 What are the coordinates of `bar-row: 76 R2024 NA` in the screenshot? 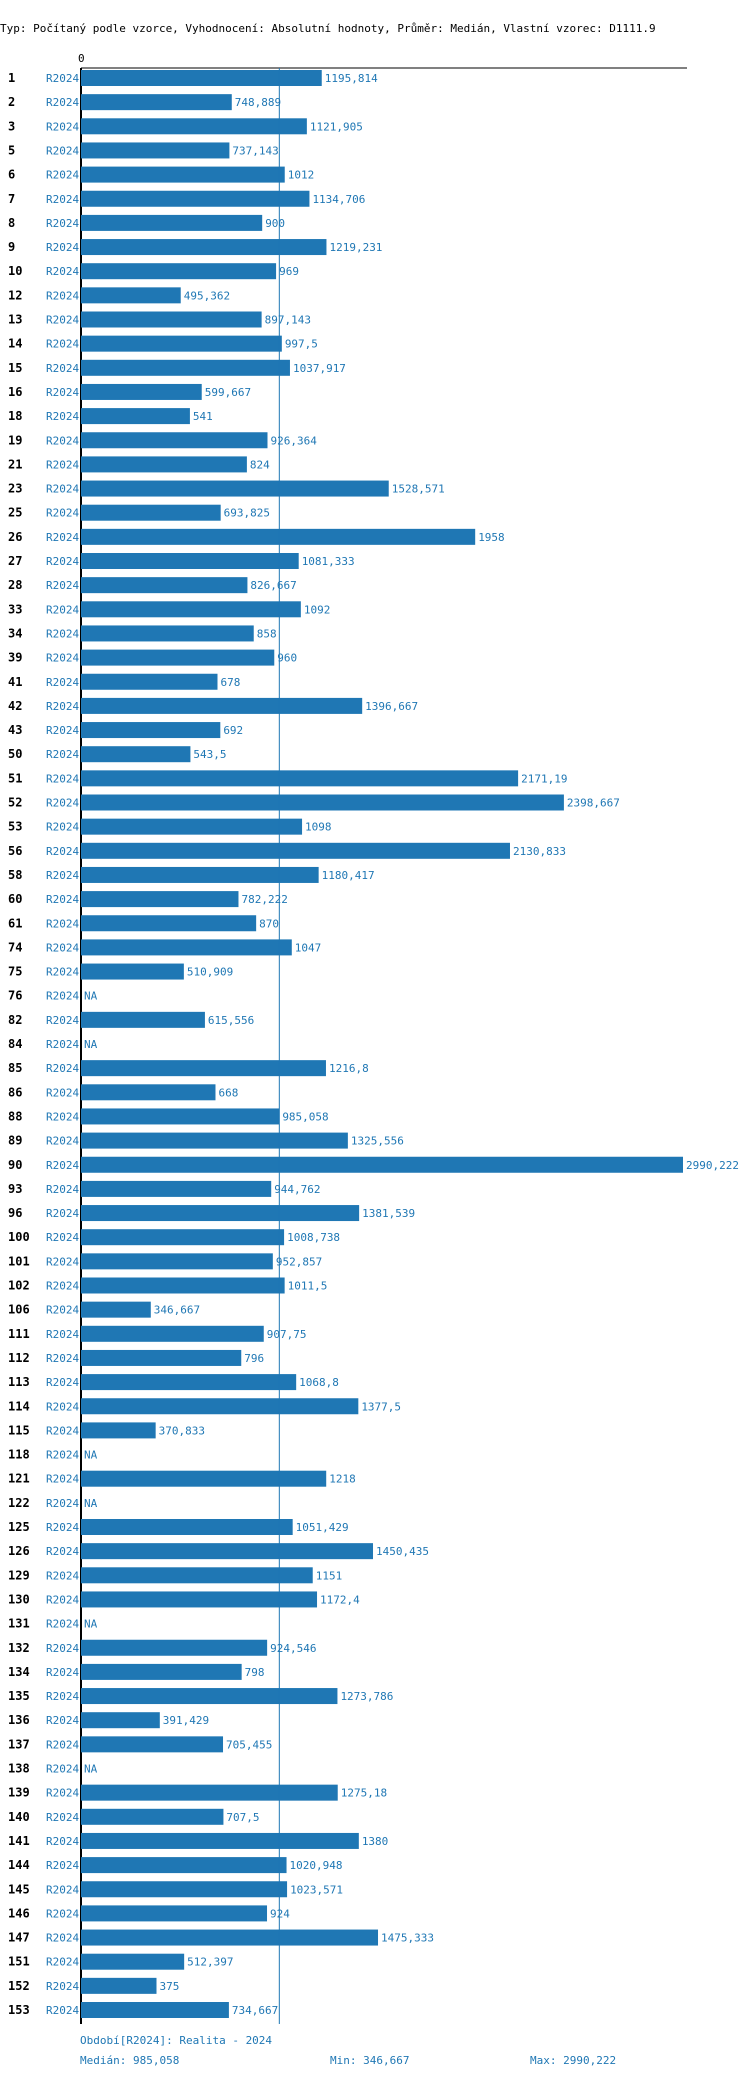 It's located at (53, 996).